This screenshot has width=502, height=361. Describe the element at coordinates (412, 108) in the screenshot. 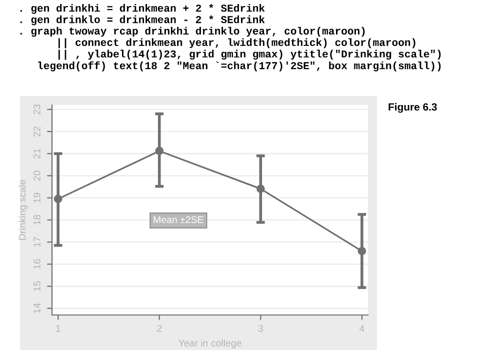

I see `caption: Figure 6.3` at that location.